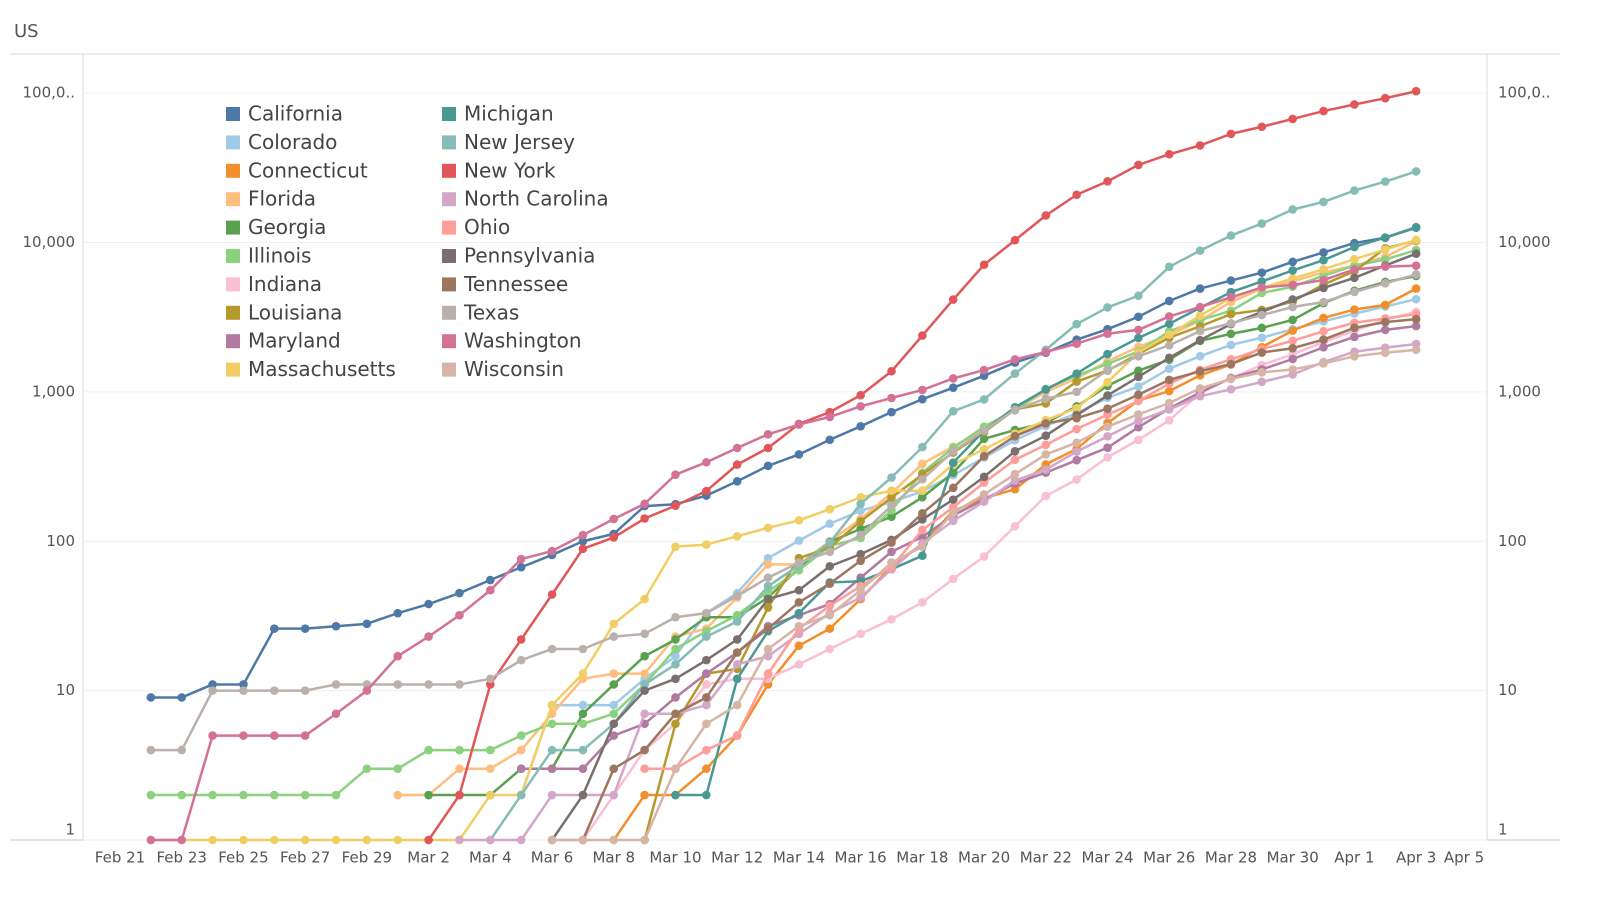  I want to click on legend-label: Illinois, so click(279, 256).